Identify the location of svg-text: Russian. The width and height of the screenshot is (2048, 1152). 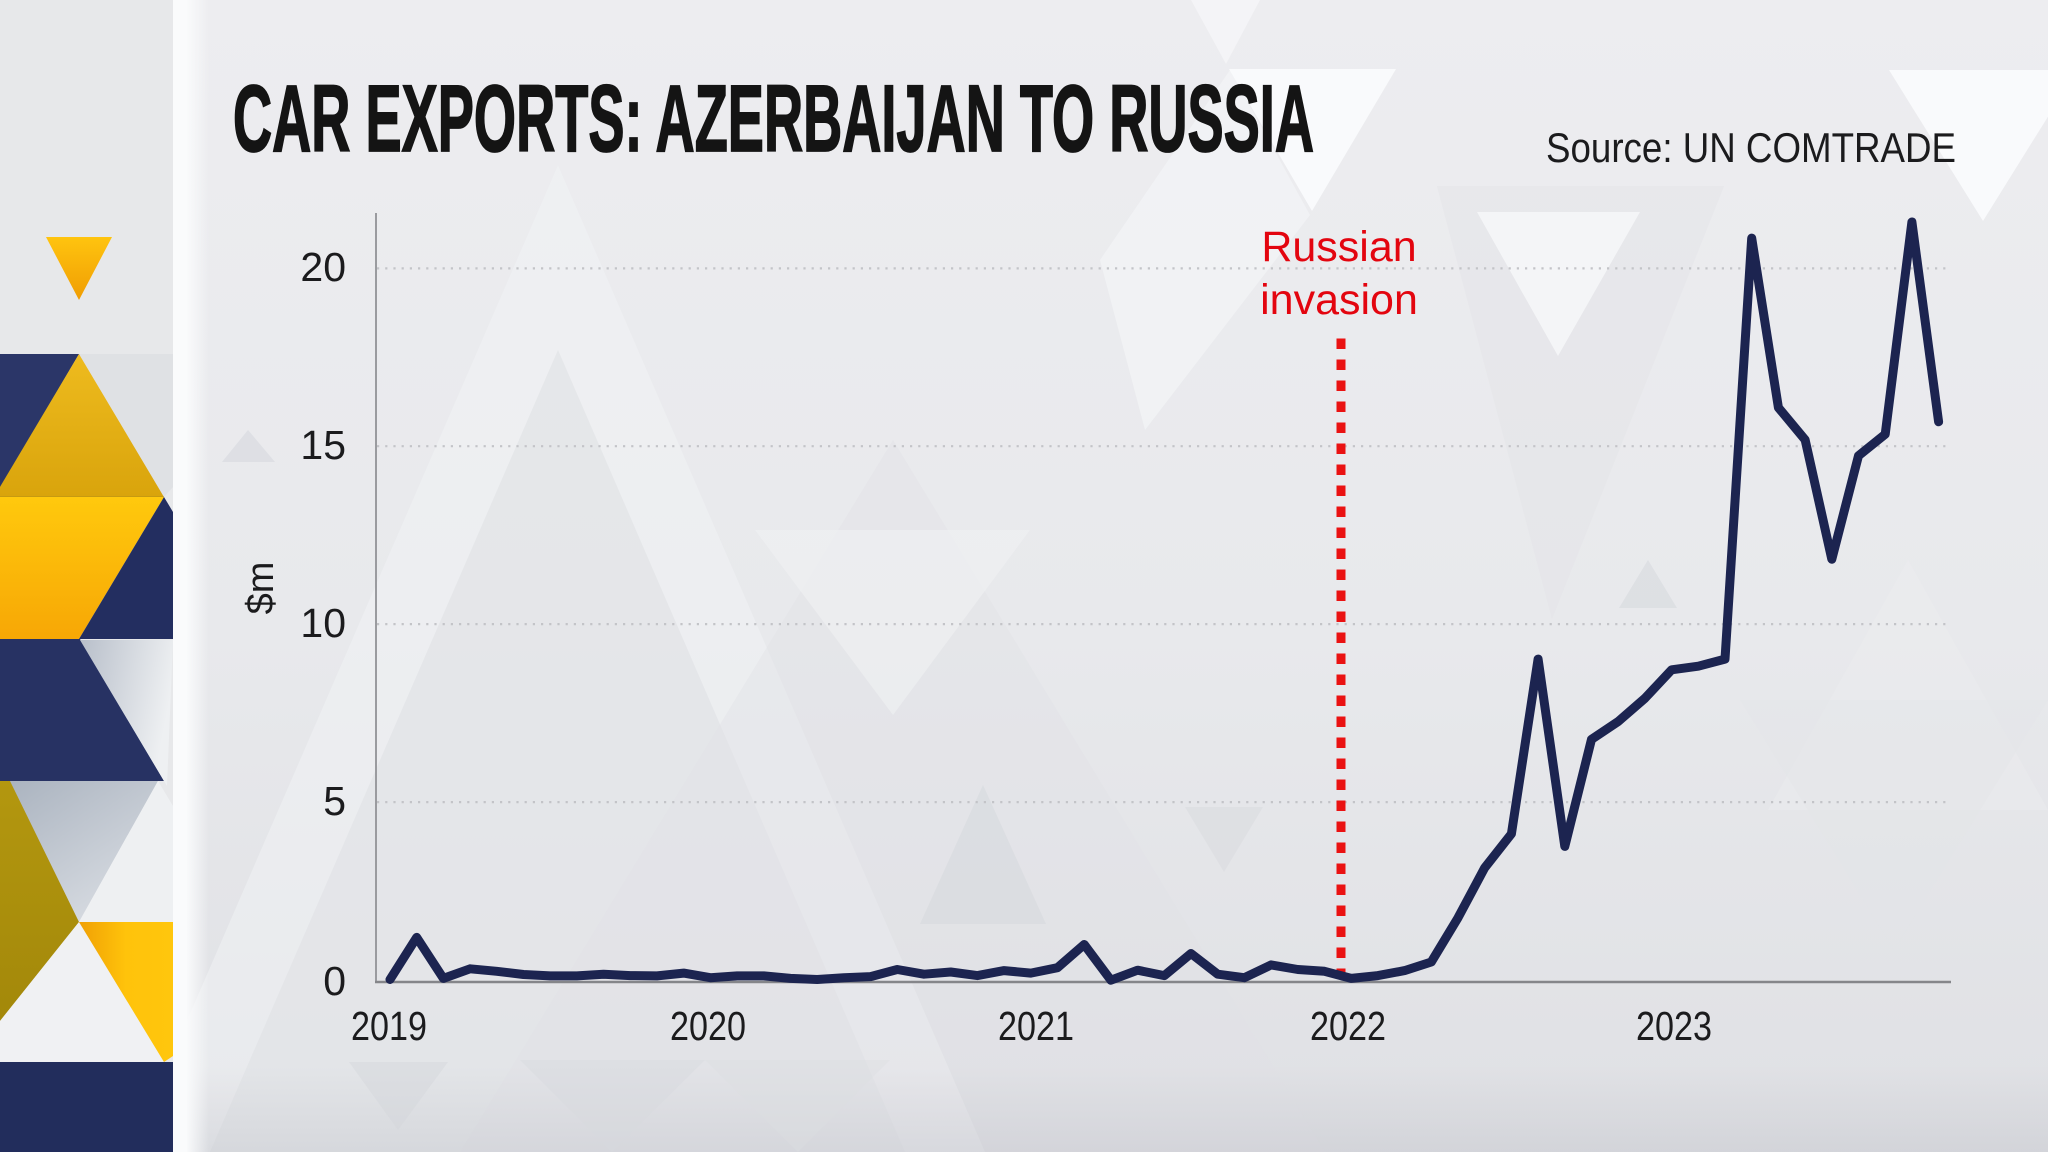
(1338, 247).